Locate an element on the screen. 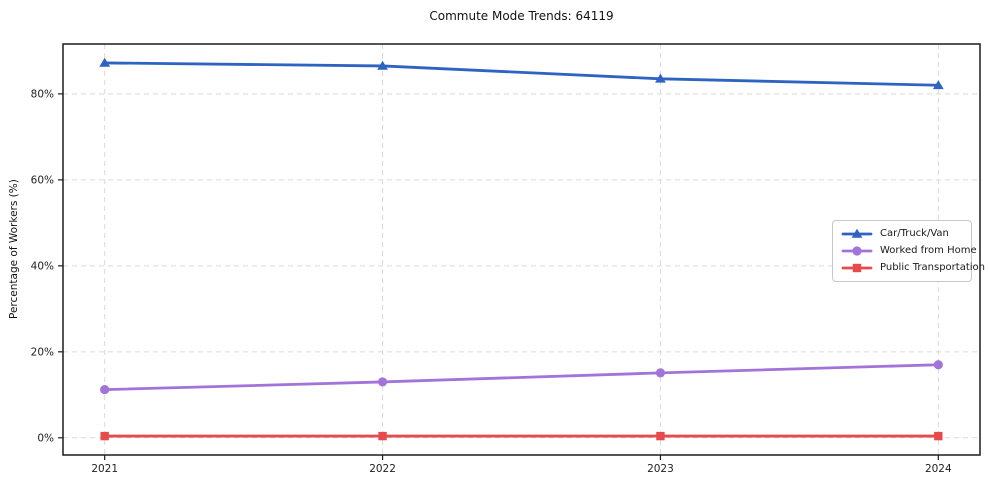 This screenshot has width=990, height=490. legend-square-icon is located at coordinates (857, 268).